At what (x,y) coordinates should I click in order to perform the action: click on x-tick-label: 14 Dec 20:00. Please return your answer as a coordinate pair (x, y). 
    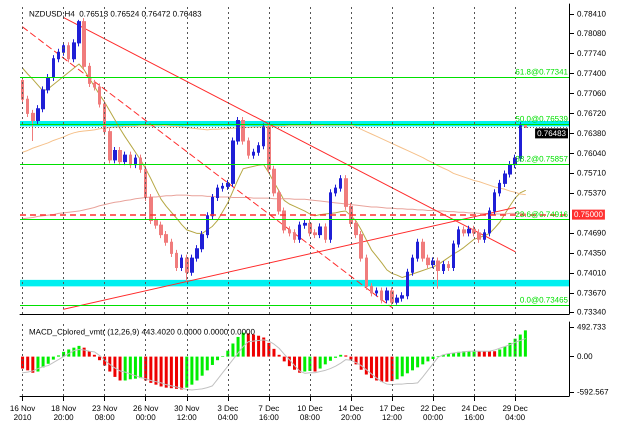
    Looking at the image, I should click on (351, 413).